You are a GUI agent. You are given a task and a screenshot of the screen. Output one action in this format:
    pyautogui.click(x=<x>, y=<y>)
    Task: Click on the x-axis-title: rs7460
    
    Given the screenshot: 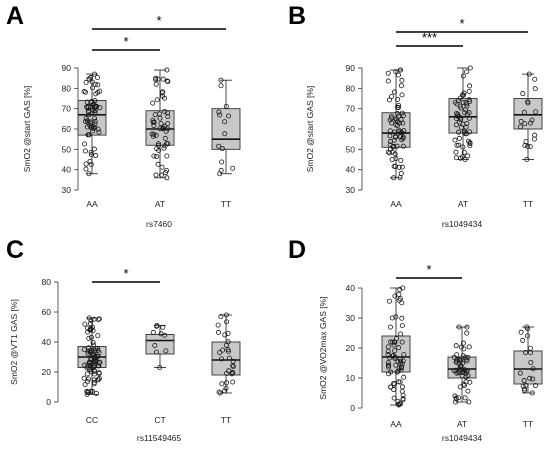 What is the action you would take?
    pyautogui.click(x=159, y=224)
    